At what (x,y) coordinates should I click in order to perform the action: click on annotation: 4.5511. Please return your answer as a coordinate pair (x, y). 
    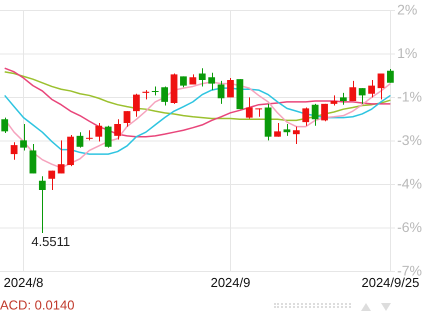
    Looking at the image, I should click on (50, 242).